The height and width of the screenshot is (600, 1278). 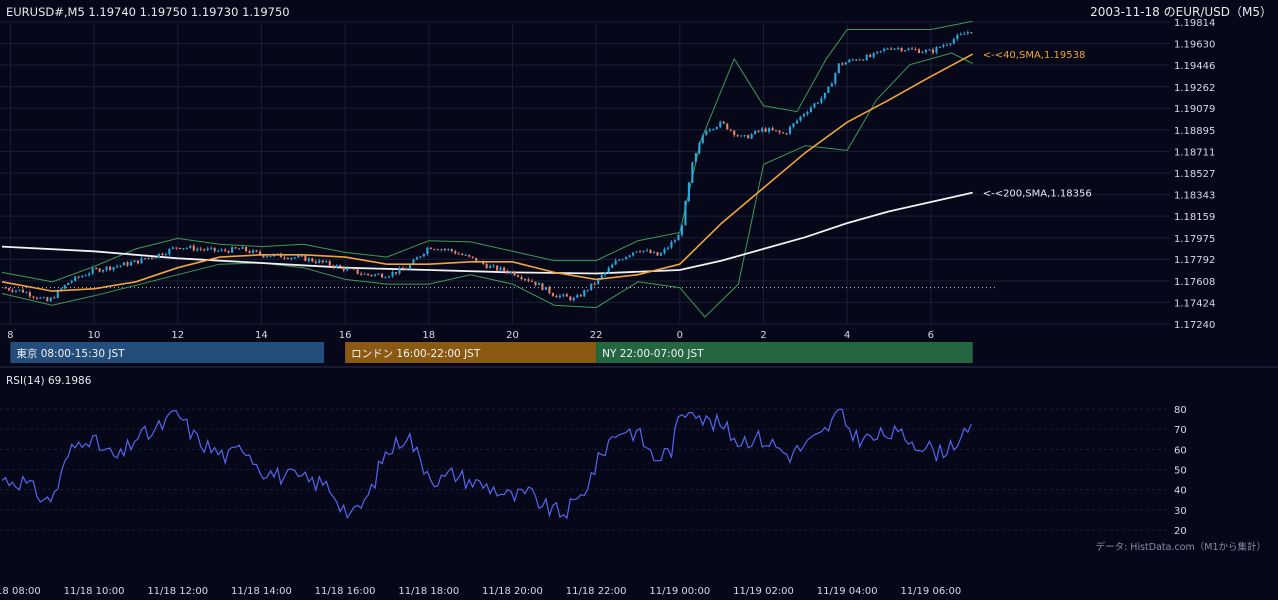 I want to click on hour-tick-label: 22, so click(x=596, y=335).